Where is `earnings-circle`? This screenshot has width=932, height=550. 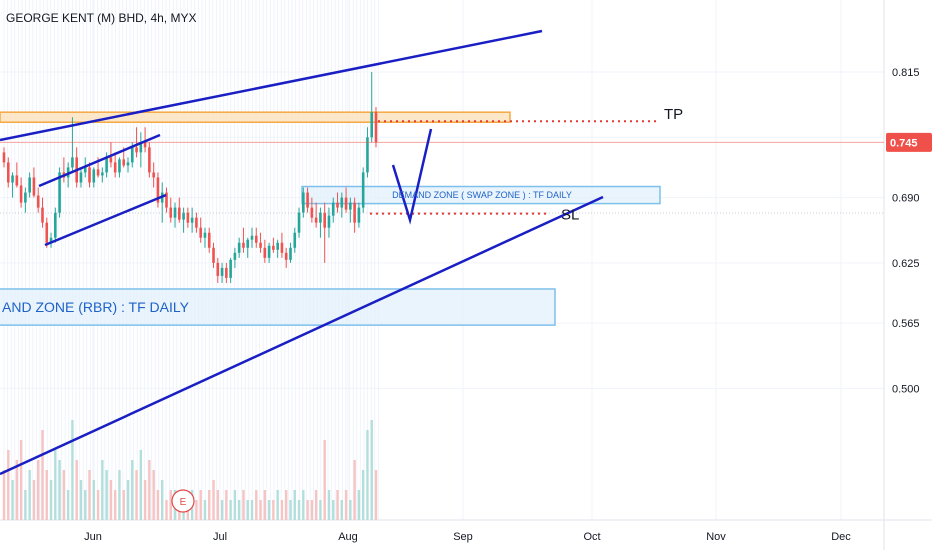 earnings-circle is located at coordinates (183, 501).